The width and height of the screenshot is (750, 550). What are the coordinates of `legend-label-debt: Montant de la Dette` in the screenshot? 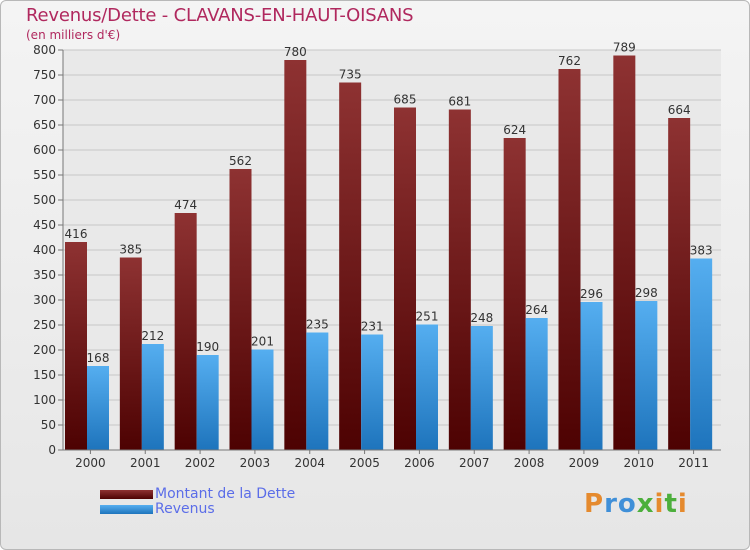 It's located at (225, 494).